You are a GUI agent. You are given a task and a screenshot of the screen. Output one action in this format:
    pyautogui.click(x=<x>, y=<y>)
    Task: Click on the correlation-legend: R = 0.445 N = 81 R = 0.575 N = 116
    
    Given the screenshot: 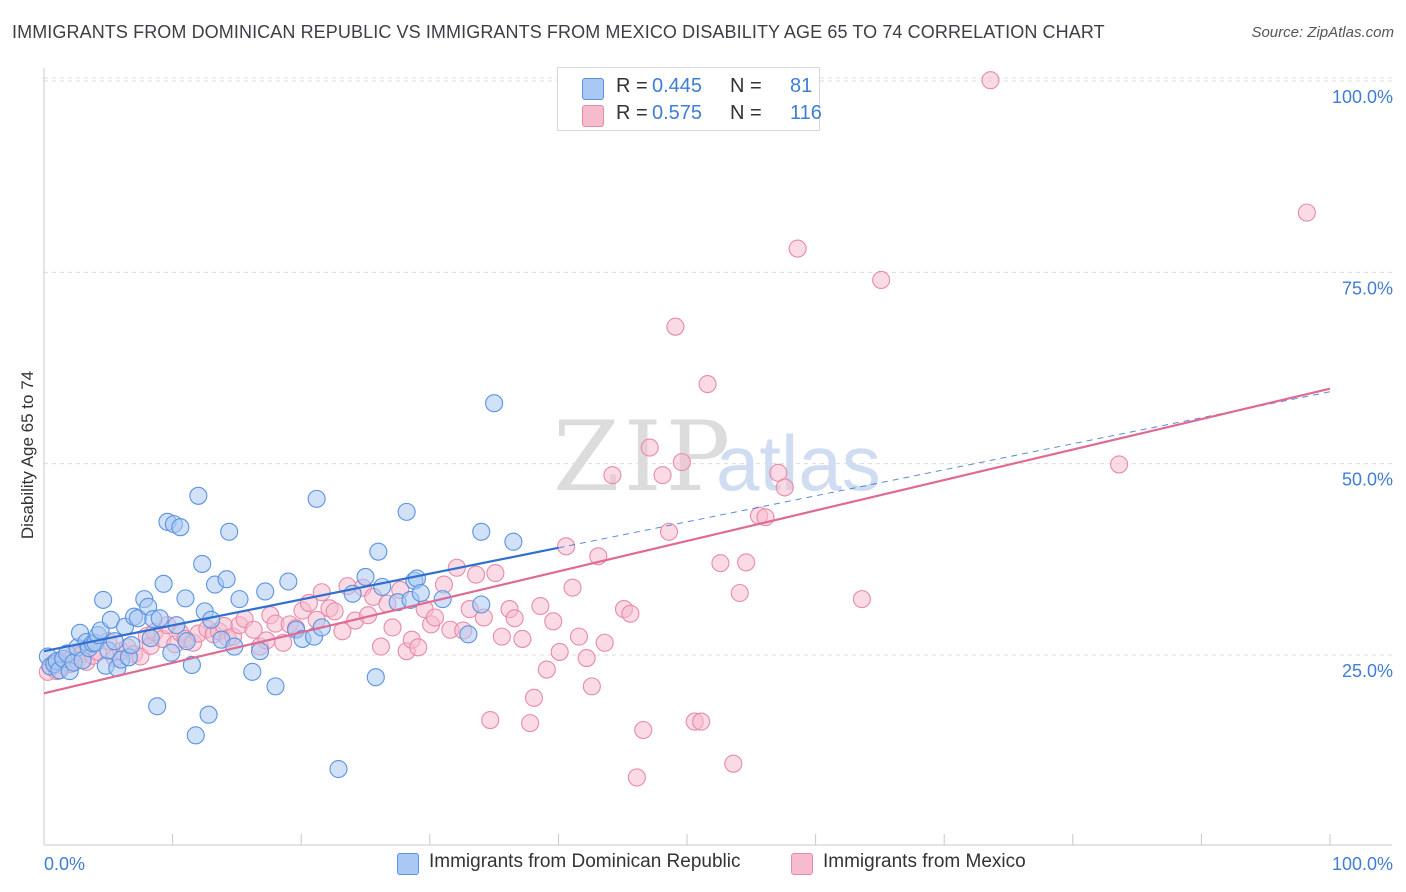 What is the action you would take?
    pyautogui.click(x=689, y=99)
    